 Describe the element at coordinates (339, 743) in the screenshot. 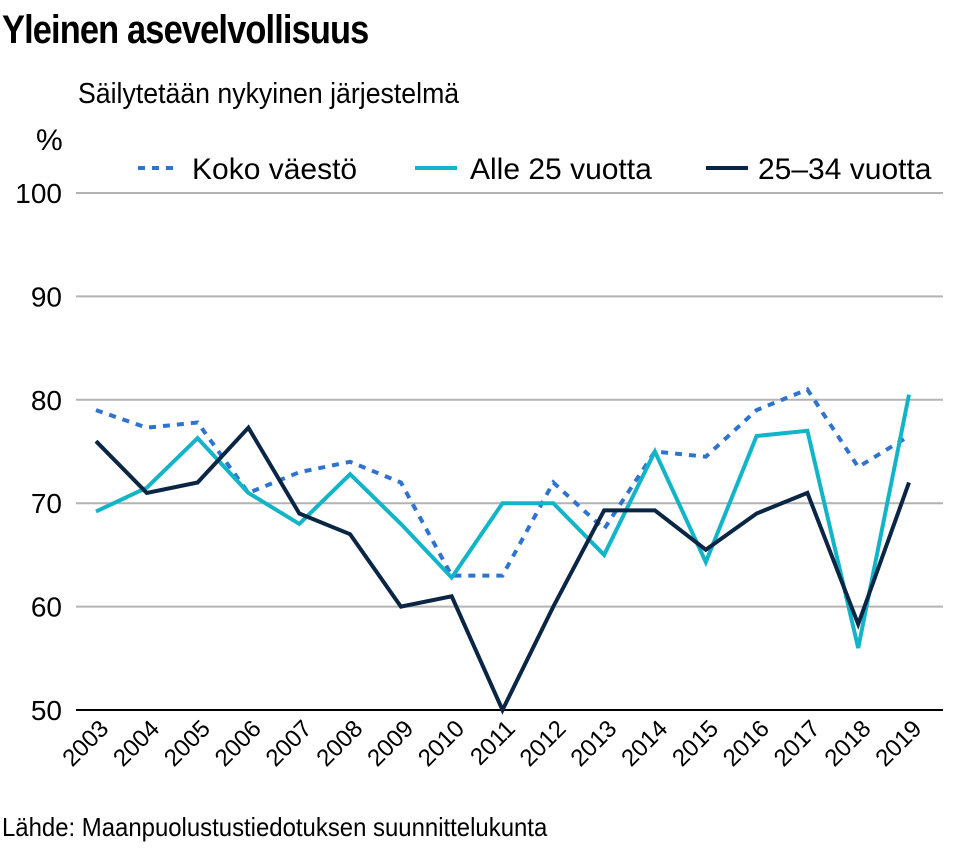

I see `x-tick-label: 2008` at that location.